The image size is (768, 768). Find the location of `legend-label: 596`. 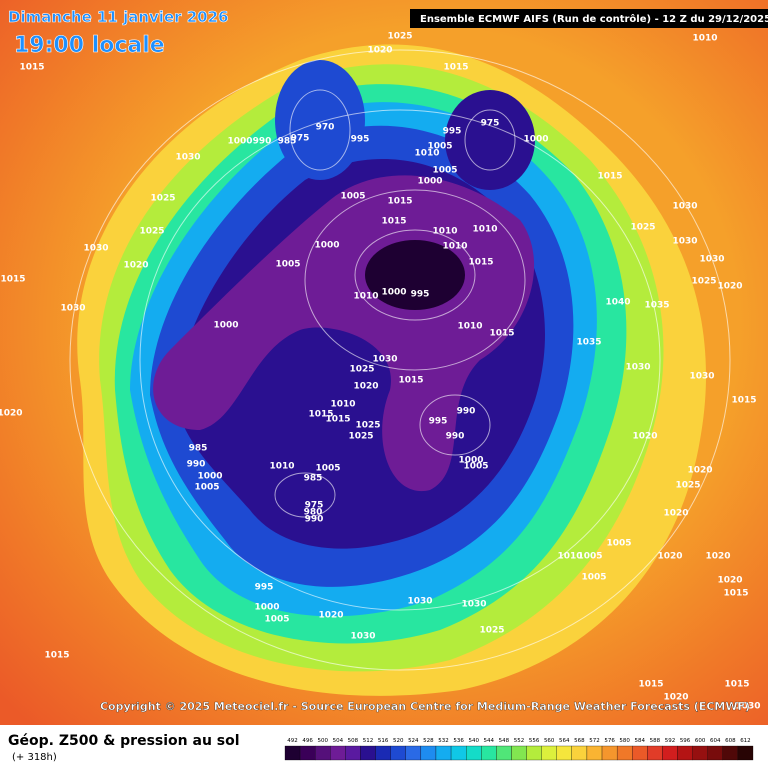

legend-label: 596 is located at coordinates (685, 741).